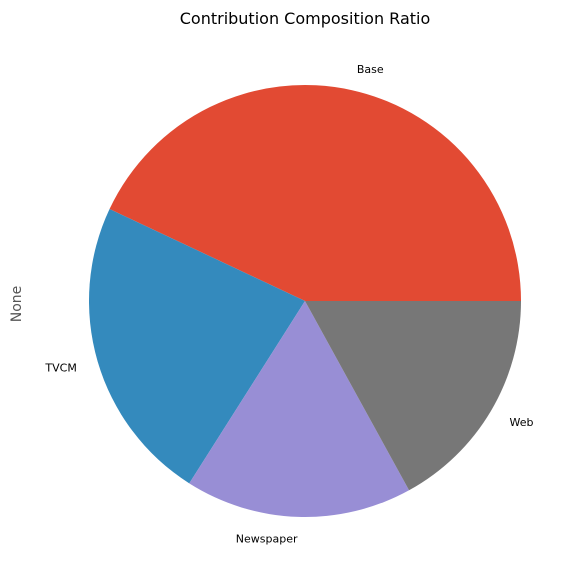 Image resolution: width=584 pixels, height=581 pixels. What do you see at coordinates (305, 18) in the screenshot?
I see `chart-title: Contribution Composition Ratio` at bounding box center [305, 18].